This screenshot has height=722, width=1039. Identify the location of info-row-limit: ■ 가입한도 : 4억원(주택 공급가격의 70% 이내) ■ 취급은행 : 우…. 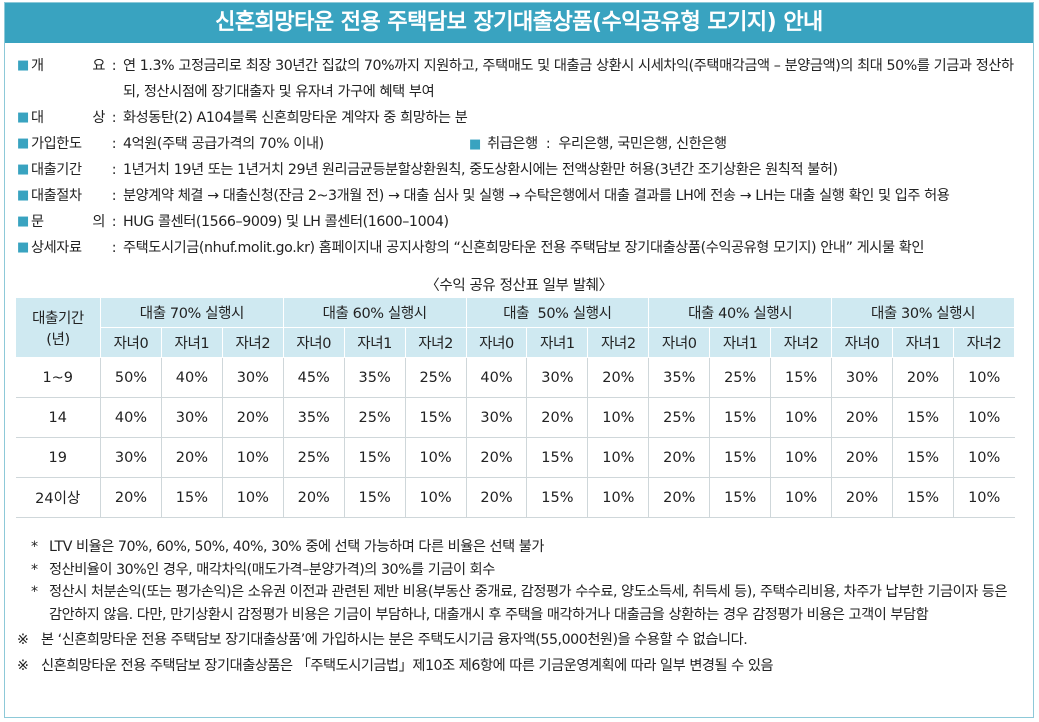
(521, 144).